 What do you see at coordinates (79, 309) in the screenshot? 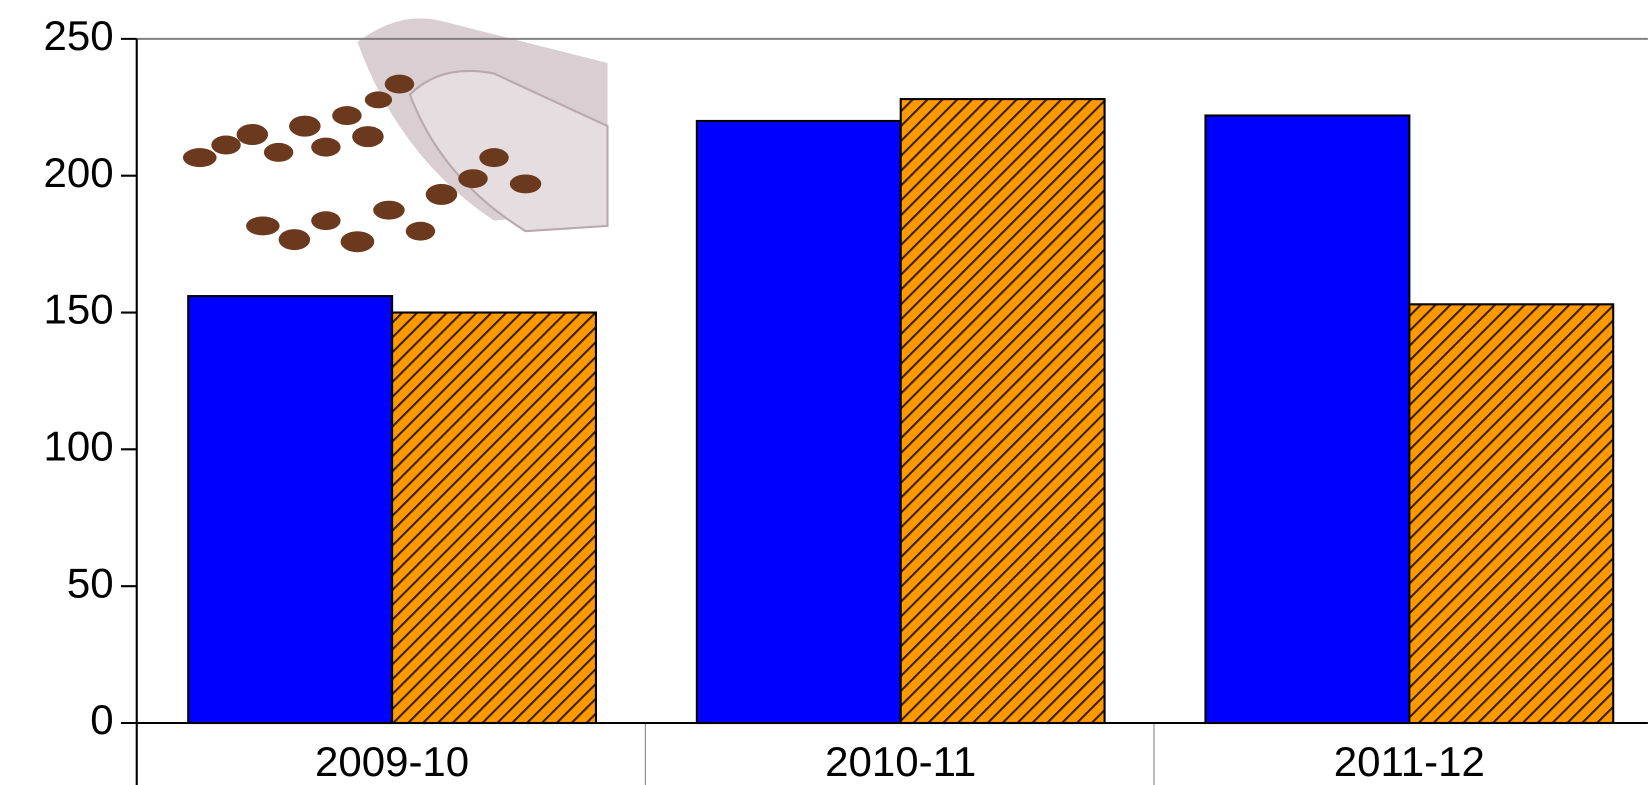
I see `y-tick-label: 150` at bounding box center [79, 309].